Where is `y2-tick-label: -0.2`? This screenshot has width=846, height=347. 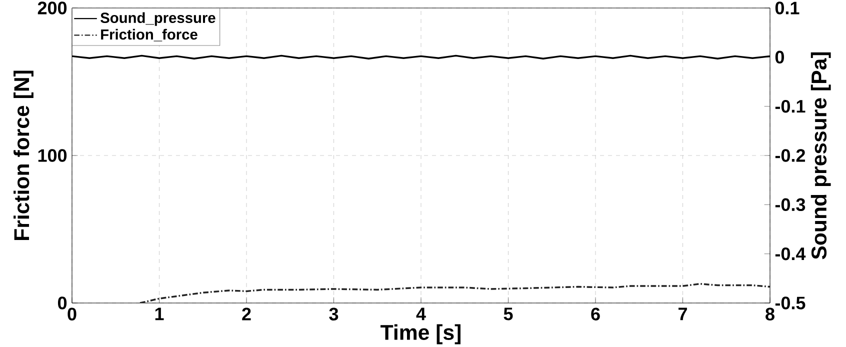
y2-tick-label: -0.2 is located at coordinates (790, 155).